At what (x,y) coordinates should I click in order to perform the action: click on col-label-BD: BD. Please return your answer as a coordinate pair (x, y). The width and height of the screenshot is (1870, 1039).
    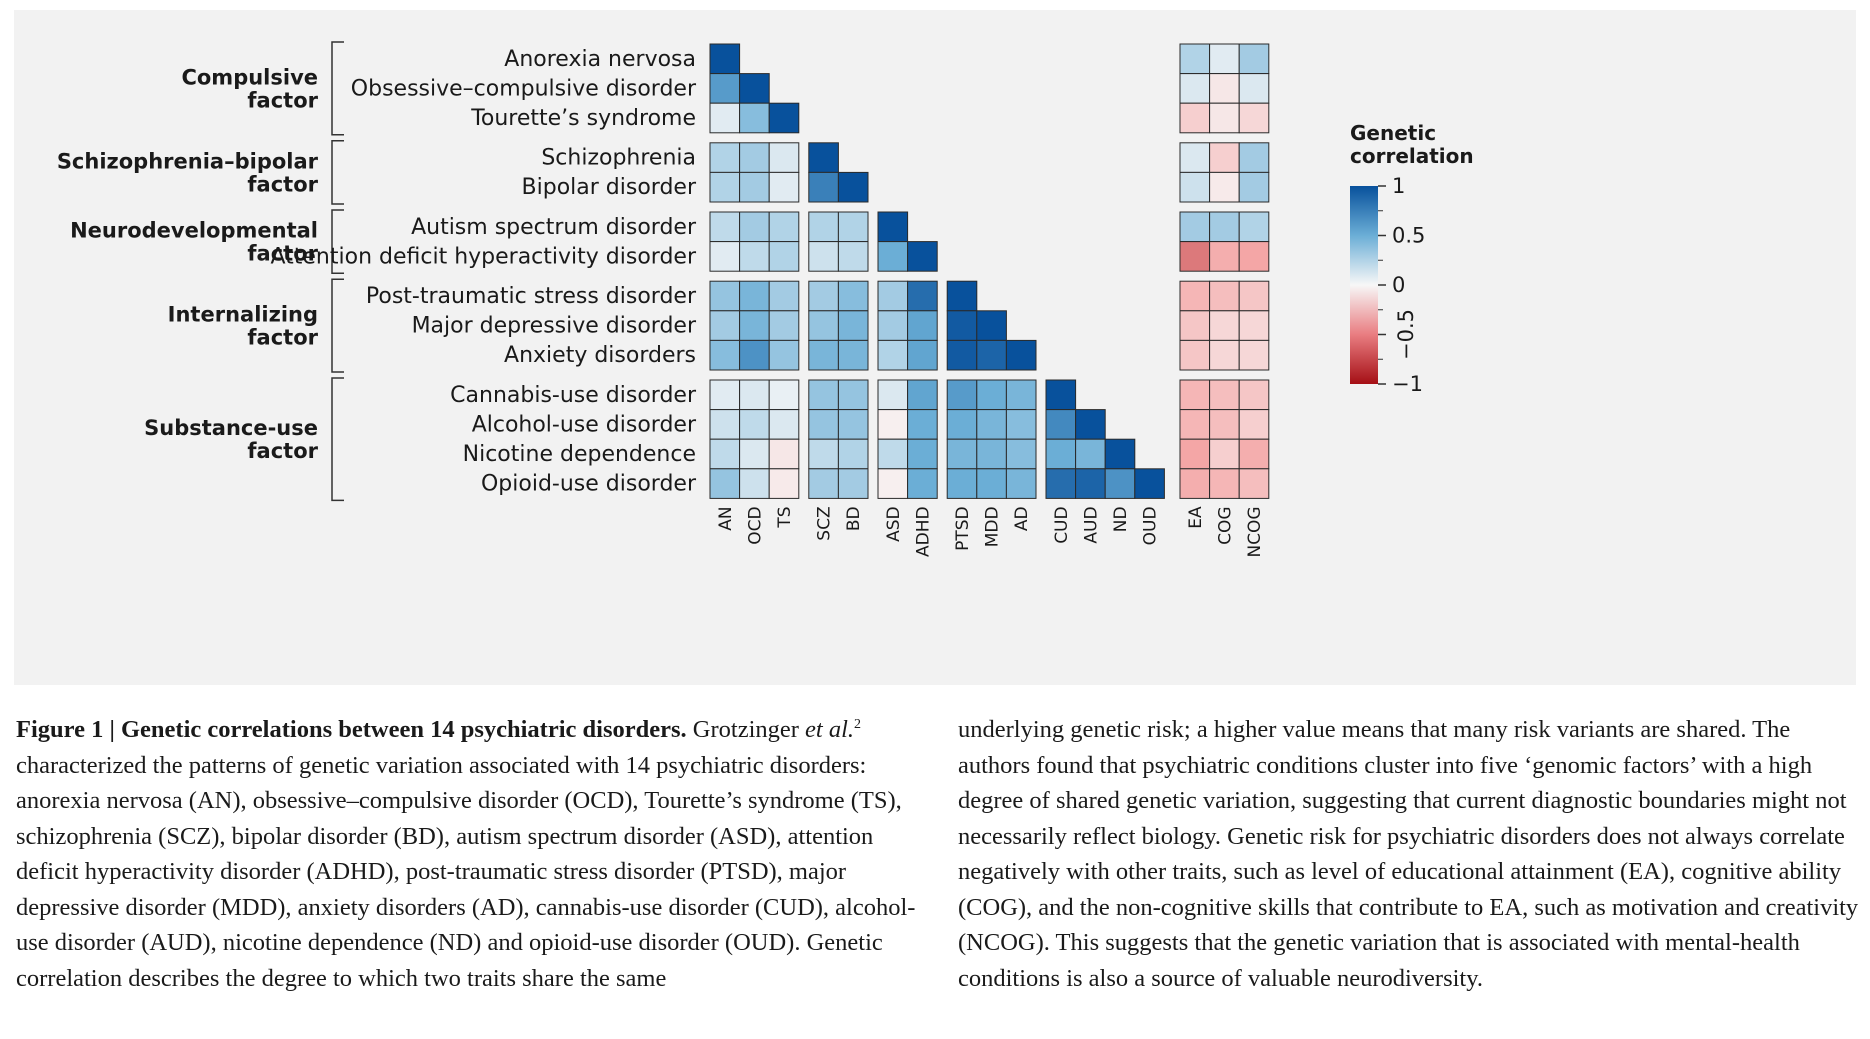
    Looking at the image, I should click on (854, 518).